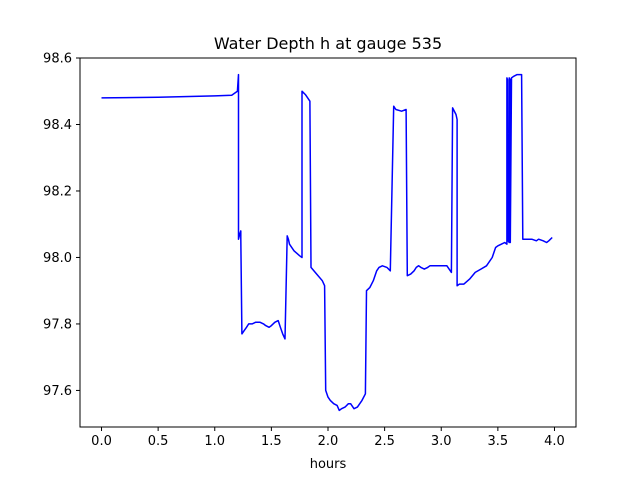  I want to click on y-tick-label: 98.0, so click(57, 258).